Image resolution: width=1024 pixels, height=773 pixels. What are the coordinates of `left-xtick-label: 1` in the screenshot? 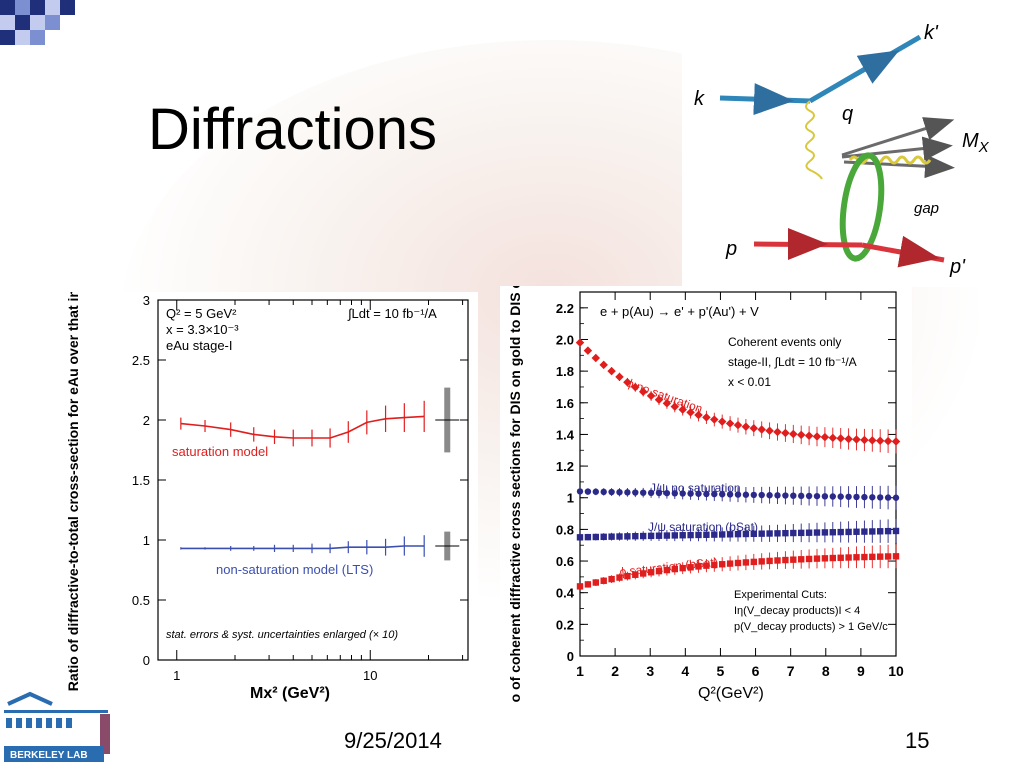 It's located at (176, 675).